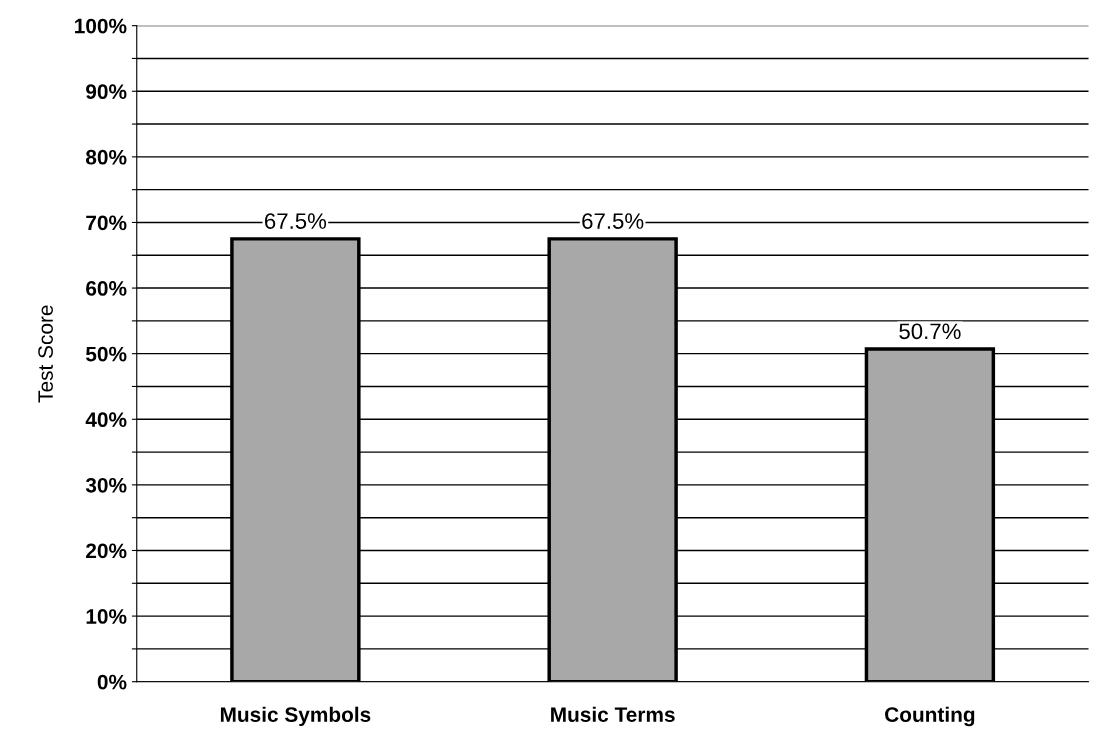 Image resolution: width=1094 pixels, height=733 pixels. Describe the element at coordinates (930, 716) in the screenshot. I see `x-tick-label: Counting` at that location.